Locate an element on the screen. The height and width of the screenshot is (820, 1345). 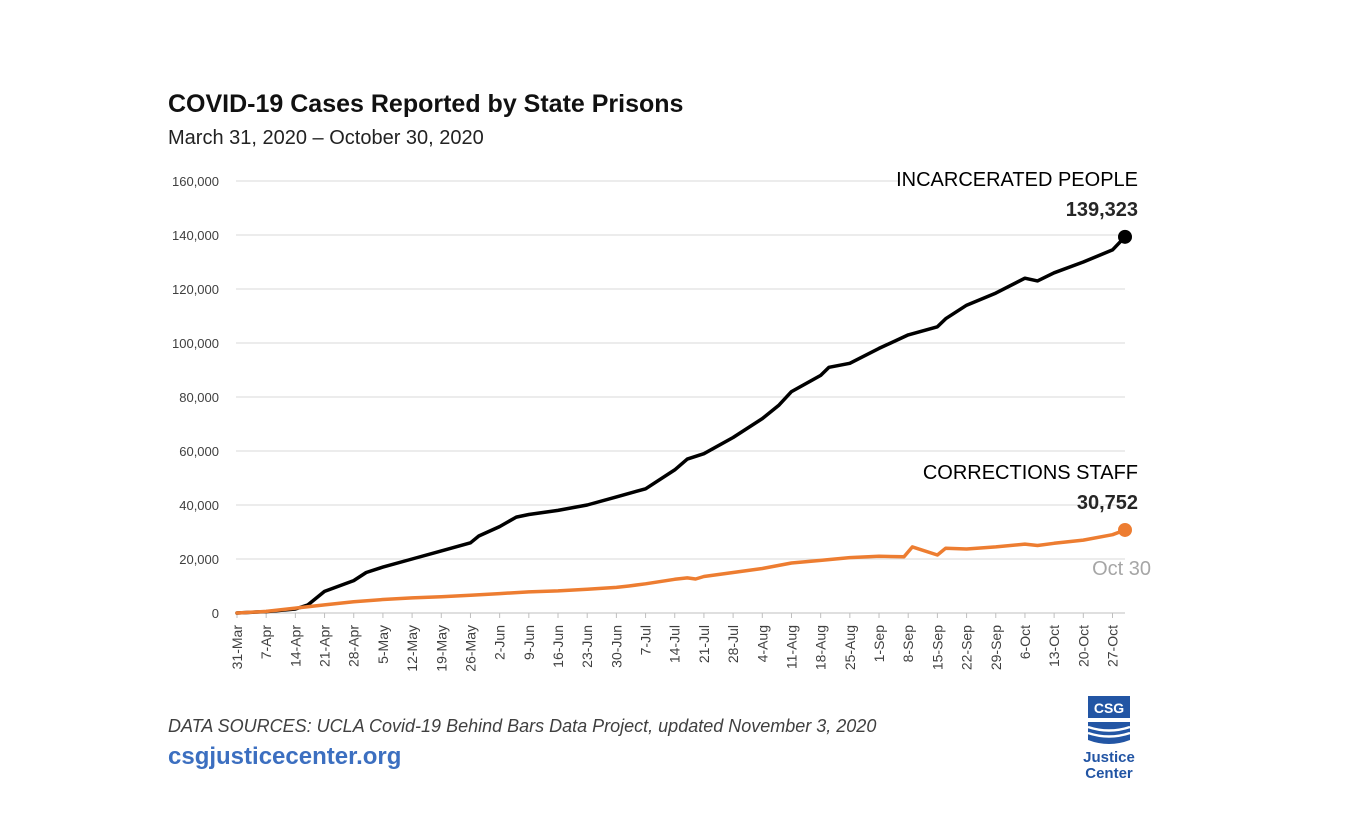
x-tick-label: 28-Jul is located at coordinates (733, 644).